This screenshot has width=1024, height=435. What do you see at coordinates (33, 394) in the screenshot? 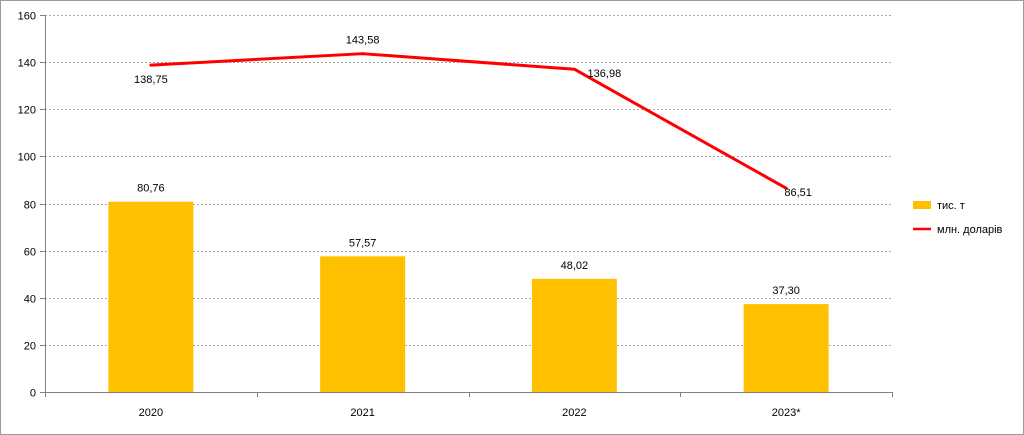
I see `y-tick-label: 0` at bounding box center [33, 394].